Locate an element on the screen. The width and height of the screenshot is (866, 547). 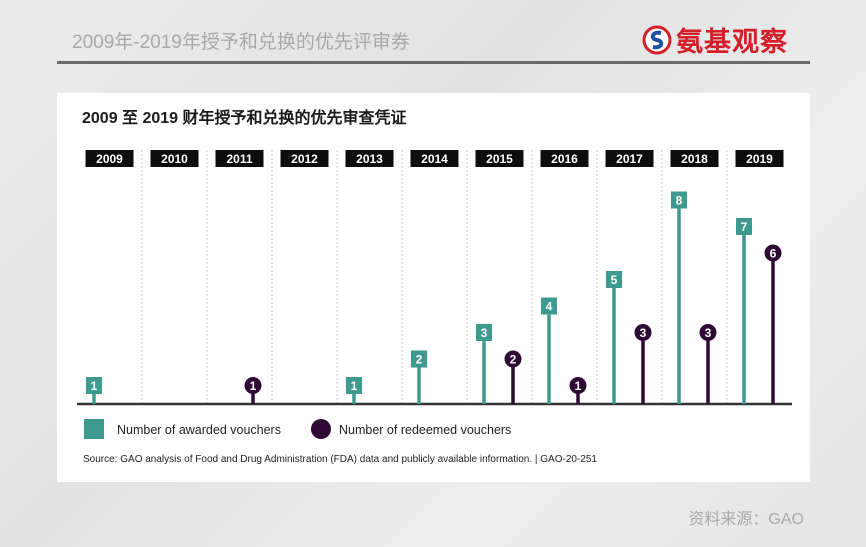
redeemed-value-label: 6 is located at coordinates (773, 254).